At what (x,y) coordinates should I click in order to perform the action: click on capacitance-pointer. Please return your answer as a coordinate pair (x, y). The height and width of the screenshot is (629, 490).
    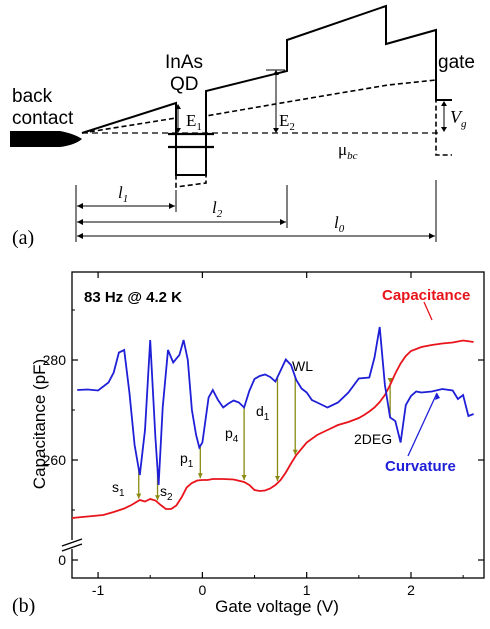
    Looking at the image, I should click on (428, 311).